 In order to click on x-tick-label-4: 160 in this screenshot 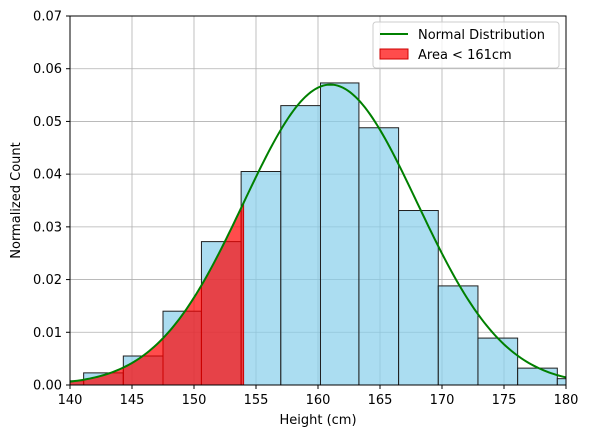, I will do `click(318, 400)`.